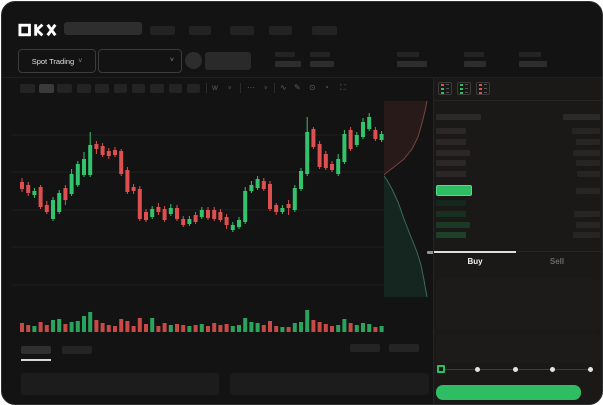 This screenshot has height=405, width=603. I want to click on orderbook-view-bids-icon, so click(464, 88).